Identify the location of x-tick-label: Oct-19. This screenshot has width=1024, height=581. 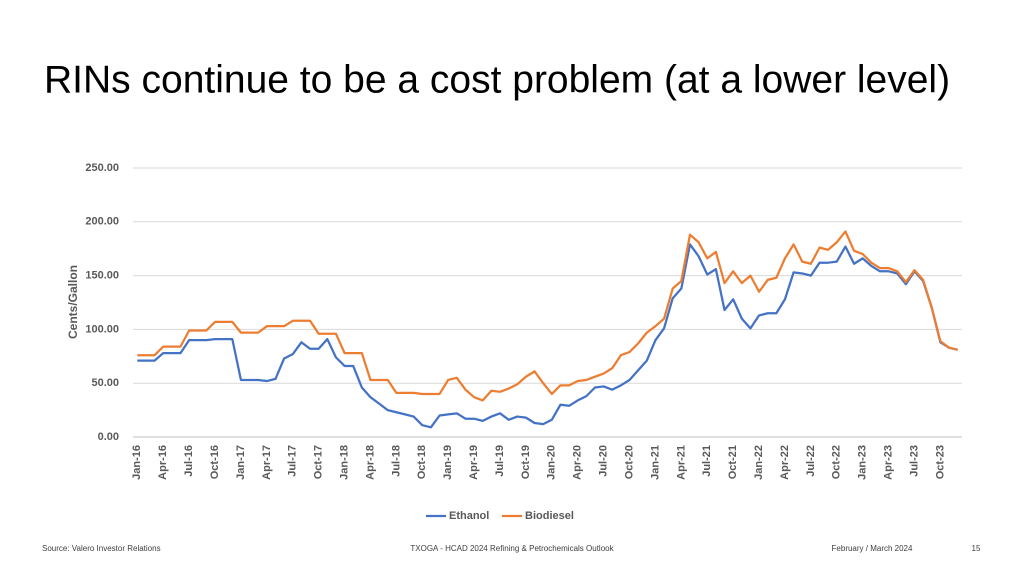
(526, 462).